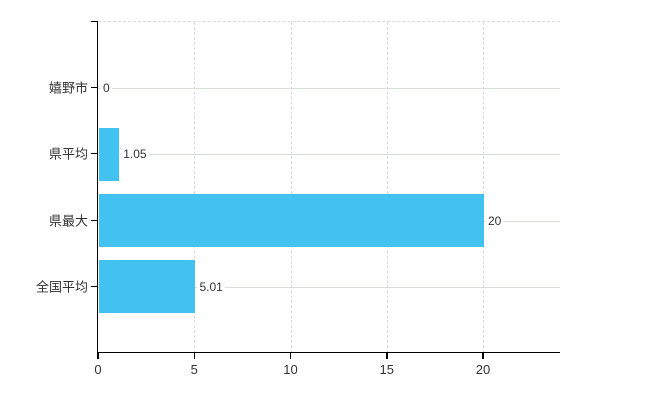  Describe the element at coordinates (194, 369) in the screenshot. I see `x-tick-label: 5` at that location.